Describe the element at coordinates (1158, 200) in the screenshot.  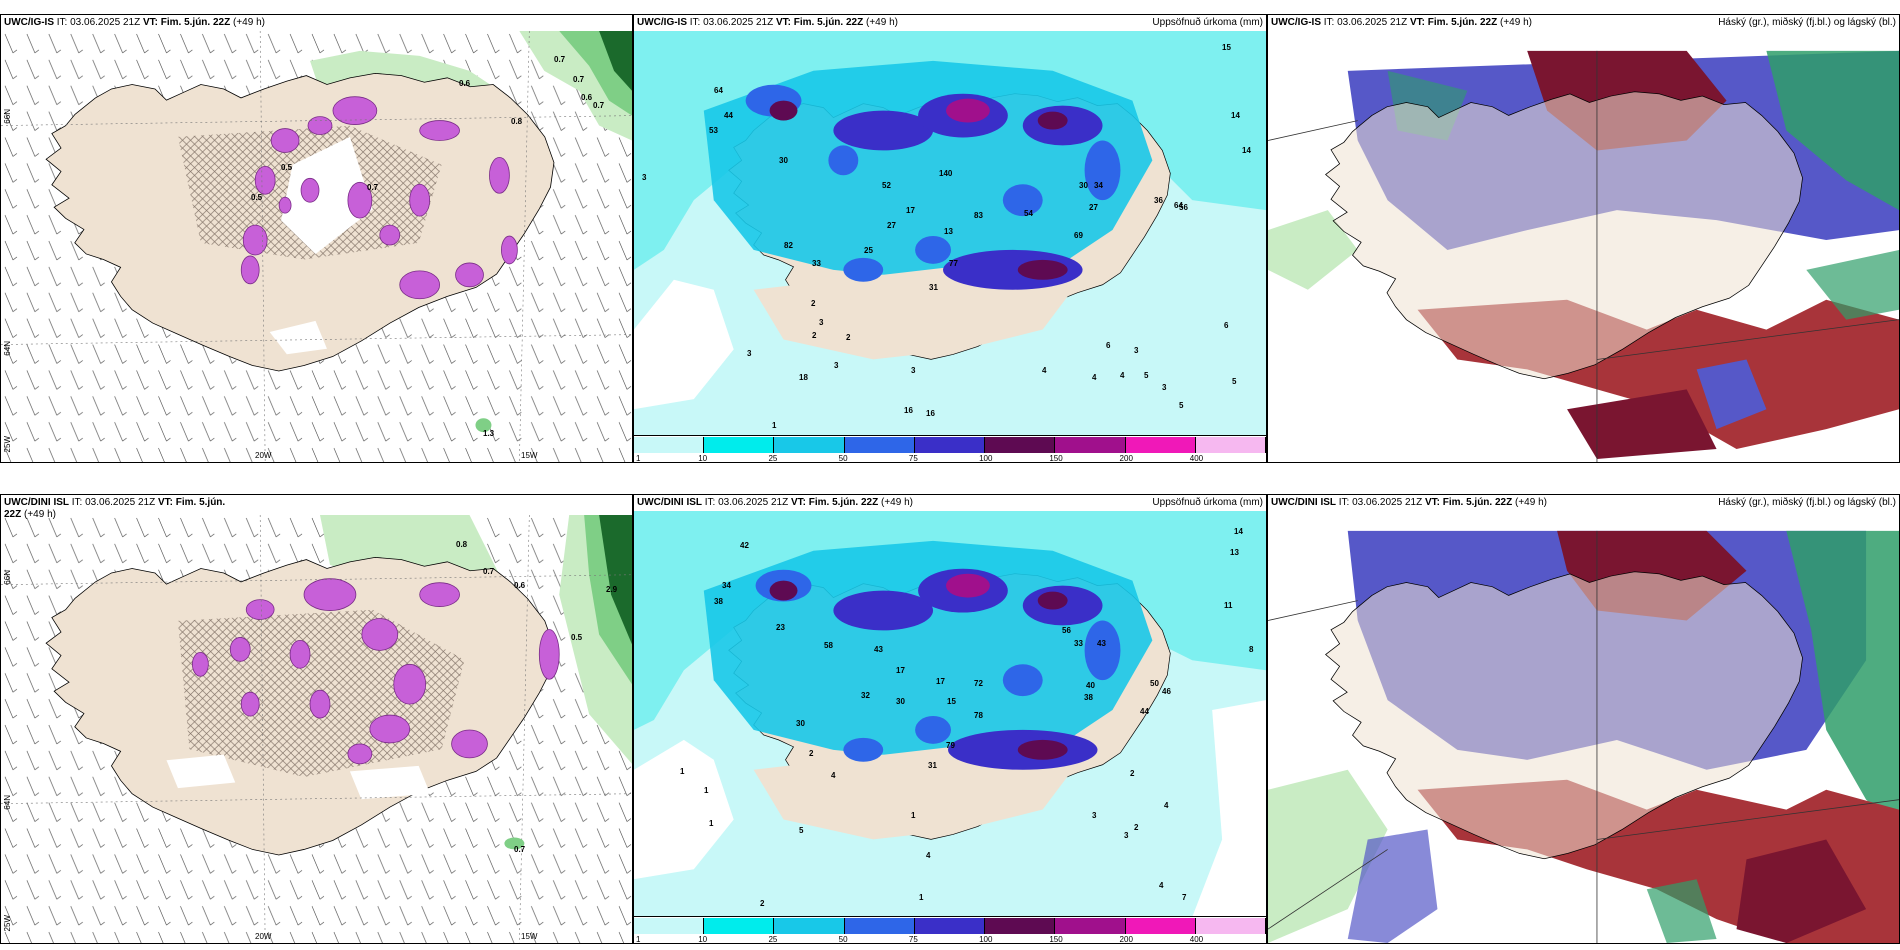
I see `value-label: 36` at that location.